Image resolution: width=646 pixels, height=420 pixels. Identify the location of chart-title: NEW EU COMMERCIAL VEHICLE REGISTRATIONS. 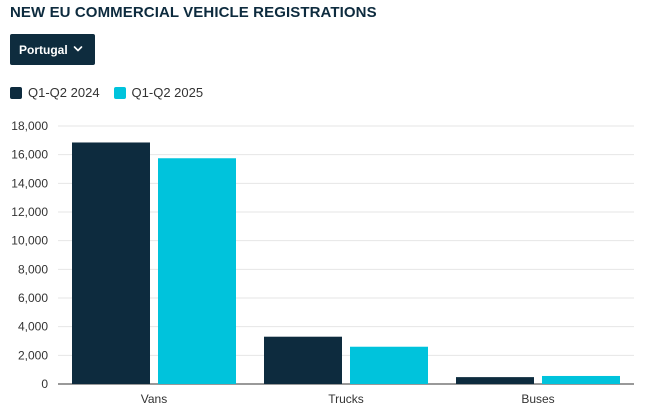
(193, 12).